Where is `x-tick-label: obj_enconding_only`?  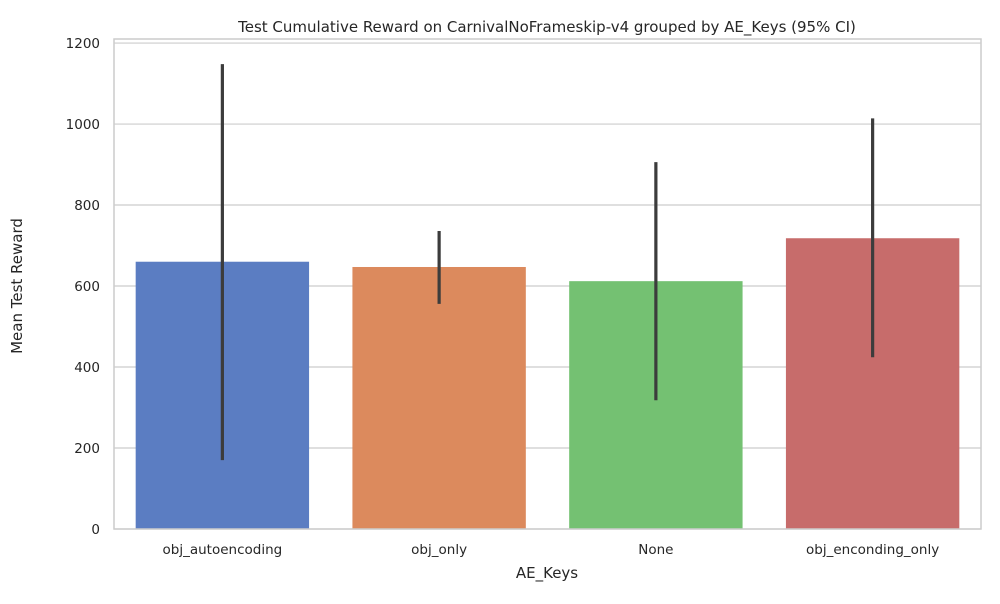
x-tick-label: obj_enconding_only is located at coordinates (872, 550).